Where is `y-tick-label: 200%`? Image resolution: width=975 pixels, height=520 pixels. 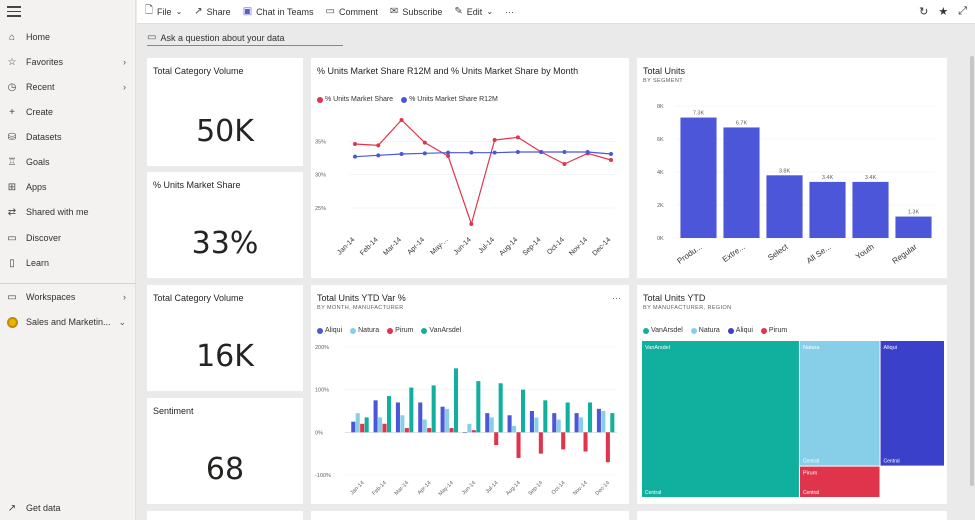
y-tick-label: 200% is located at coordinates (322, 348).